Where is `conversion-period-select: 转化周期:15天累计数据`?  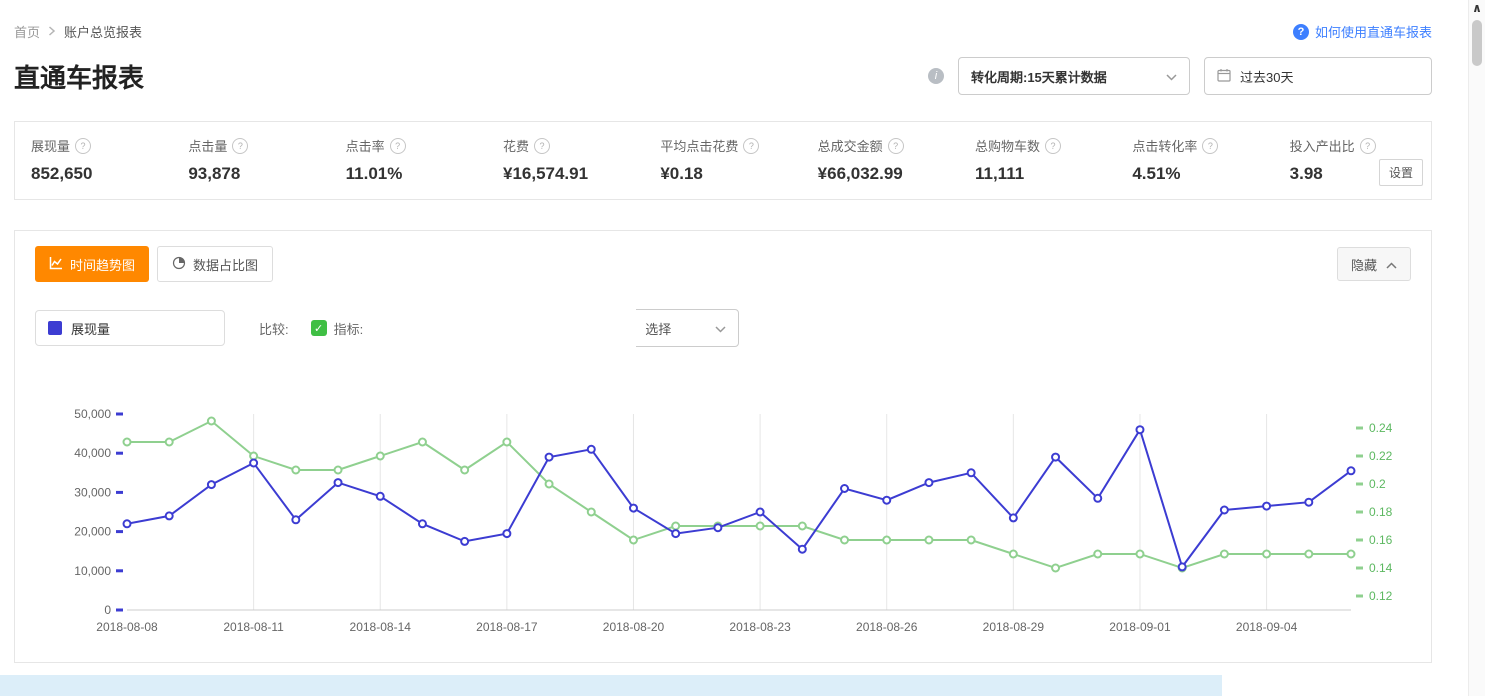 conversion-period-select: 转化周期:15天累计数据 is located at coordinates (1074, 76).